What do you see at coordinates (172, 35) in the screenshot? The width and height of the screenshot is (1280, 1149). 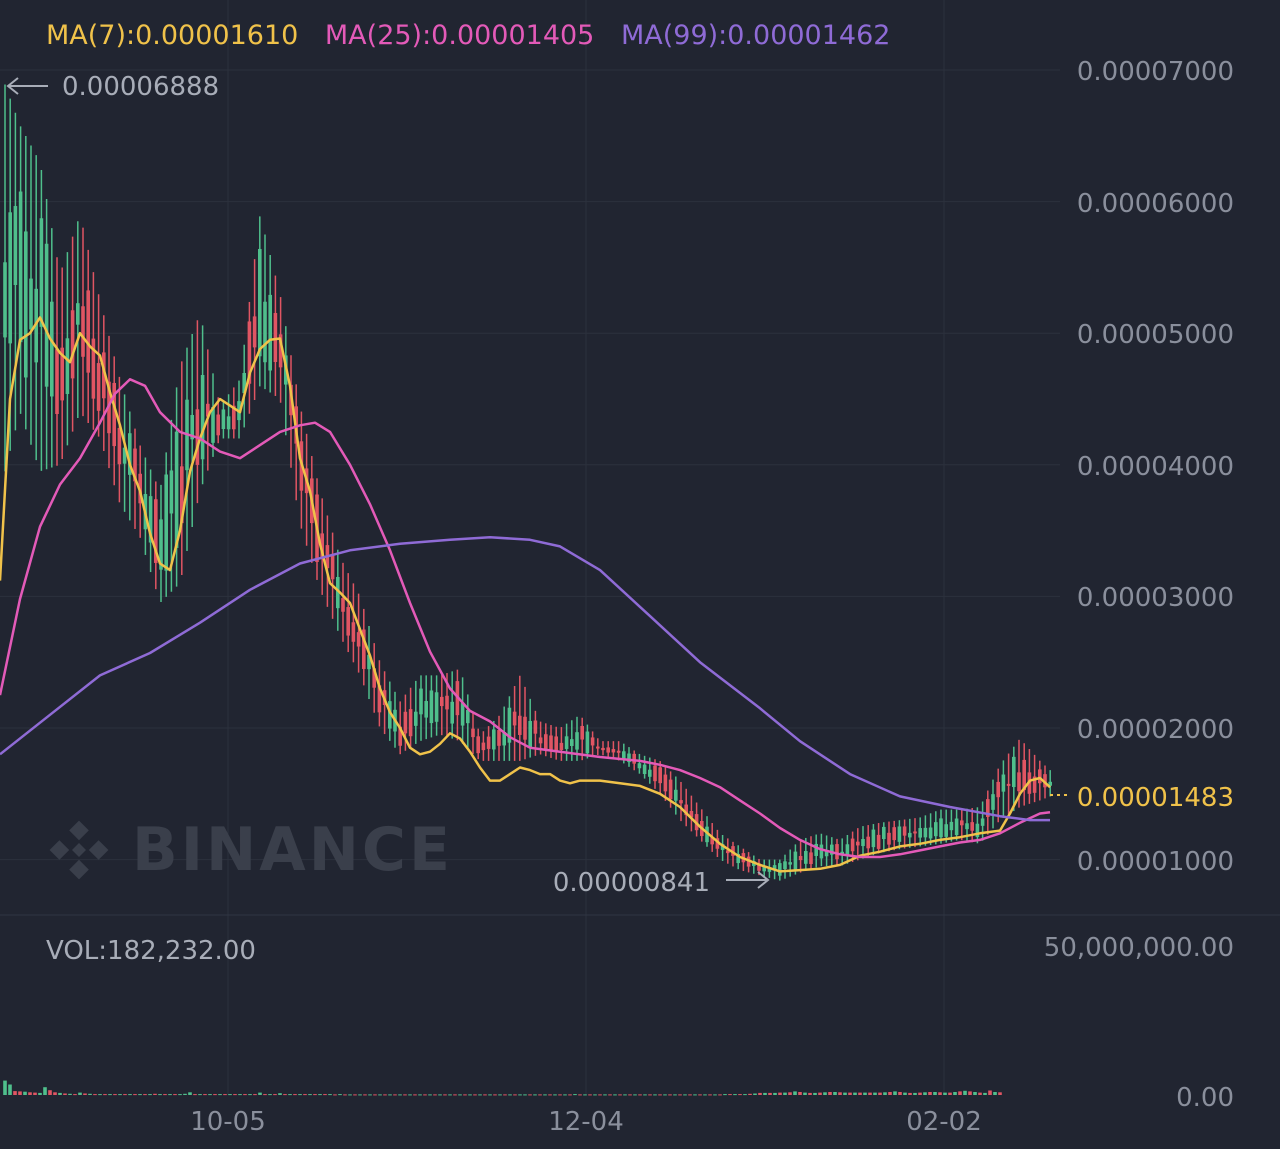 I see `legend-ma7: MA(7):0.00001610` at bounding box center [172, 35].